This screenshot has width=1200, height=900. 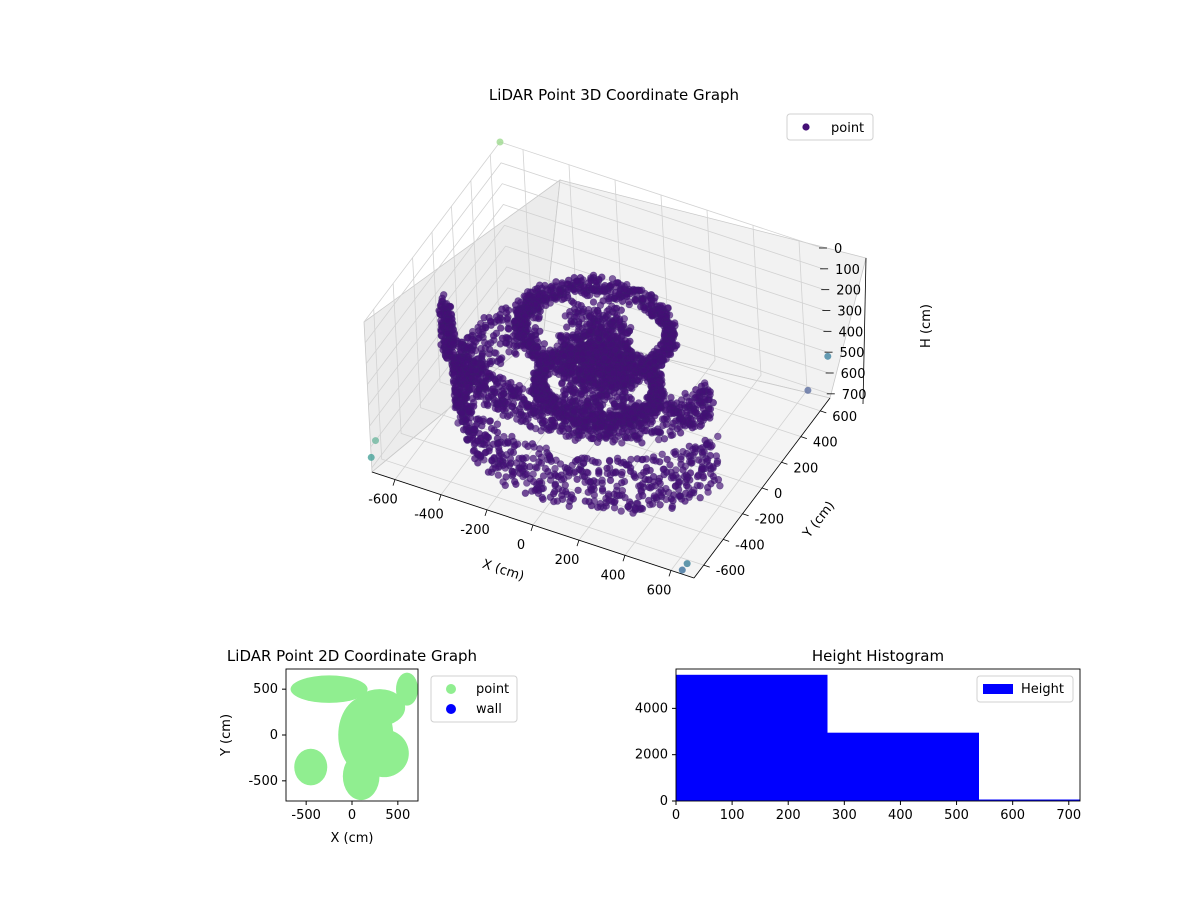 I want to click on z-tick-label-3d: 0, so click(x=838, y=249).